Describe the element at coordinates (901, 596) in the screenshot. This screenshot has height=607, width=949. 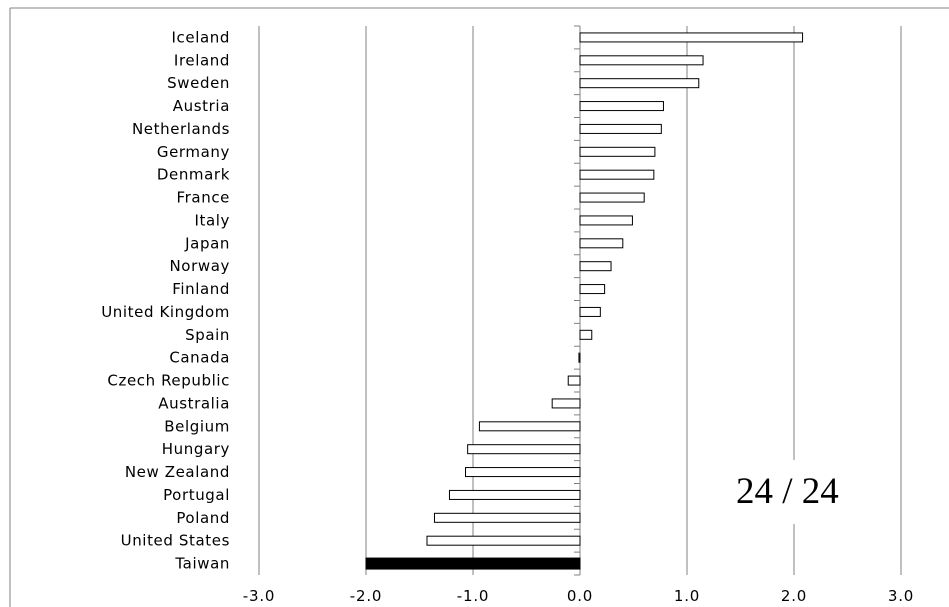
I see `x-tick-label: 3.0` at that location.